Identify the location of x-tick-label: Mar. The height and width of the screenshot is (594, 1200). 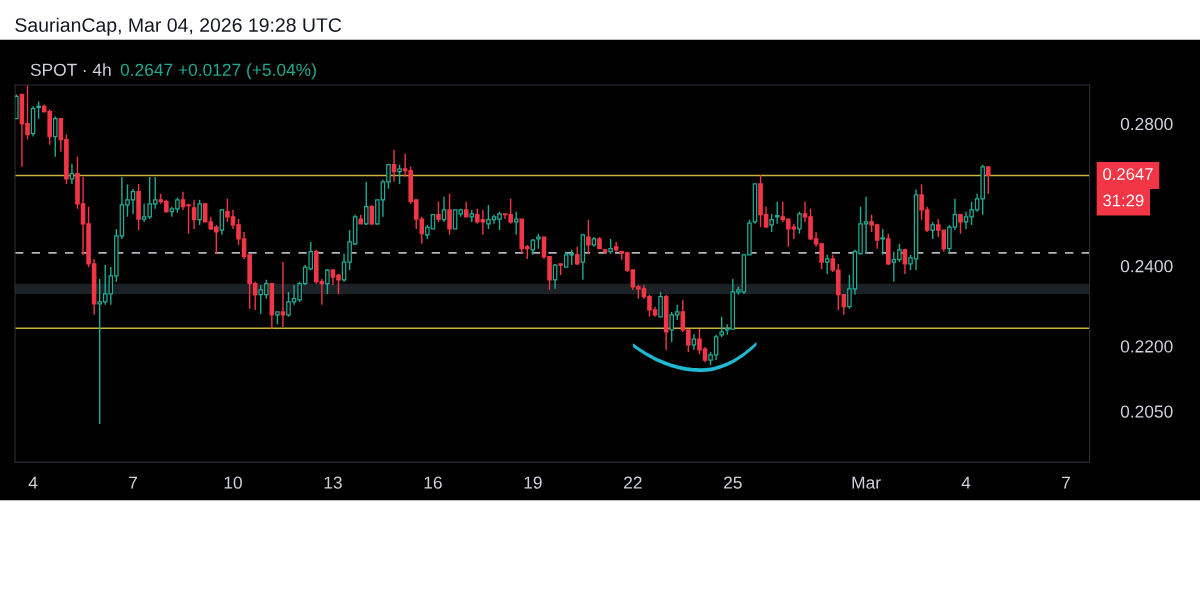
(866, 482).